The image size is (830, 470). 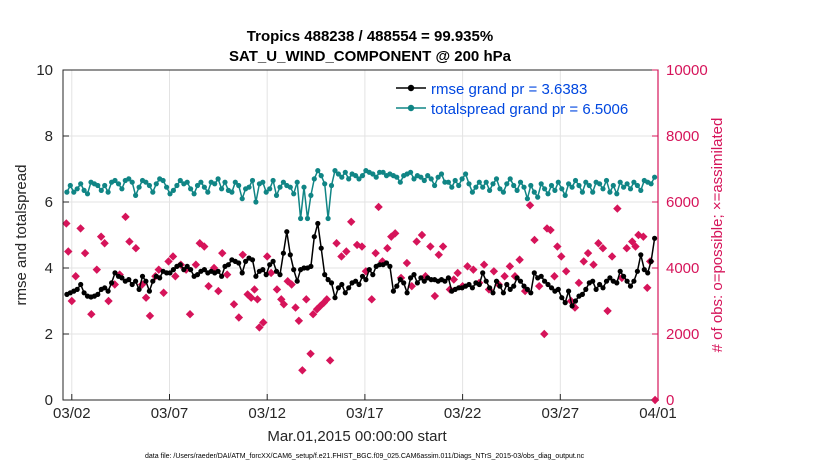 I want to click on x-axis-ticks: 03/02 03/07 03/12 03/17 03/22 03/27 04/01, so click(x=365, y=408).